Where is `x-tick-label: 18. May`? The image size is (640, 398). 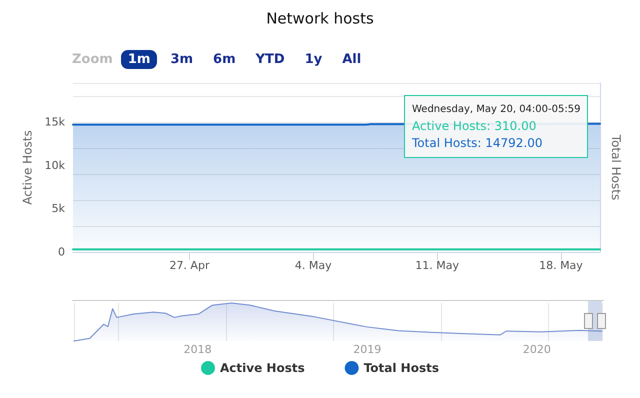 x-tick-label: 18. May is located at coordinates (561, 265).